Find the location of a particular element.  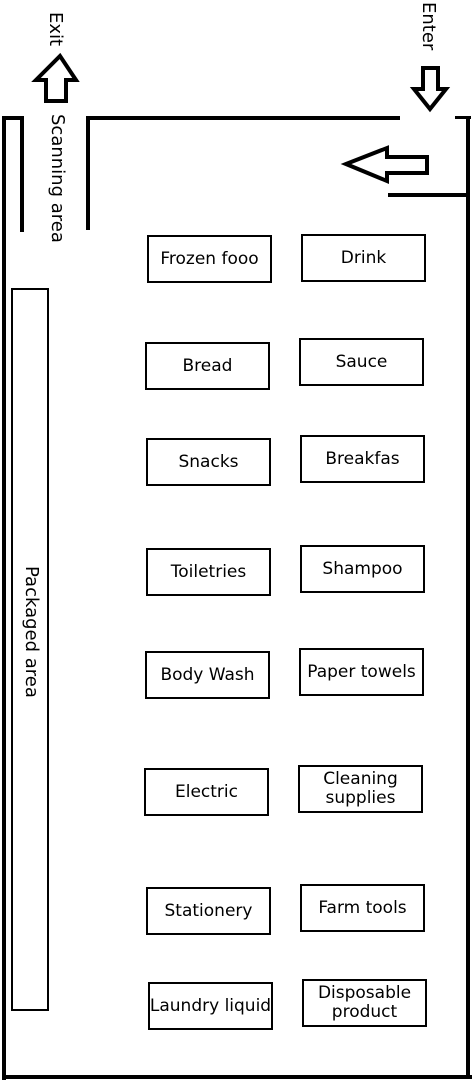

shelf-snacks: Snacks is located at coordinates (208, 462).